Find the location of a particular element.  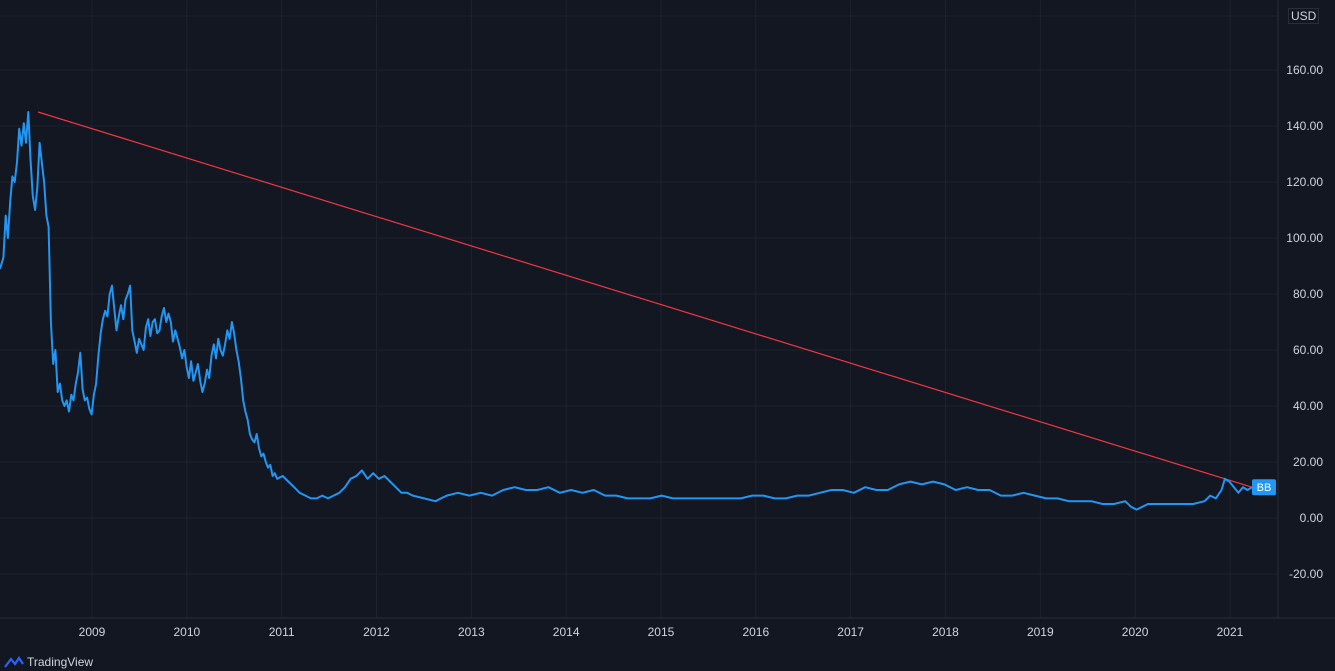

y-tick-label: -20.00 is located at coordinates (1306, 574).